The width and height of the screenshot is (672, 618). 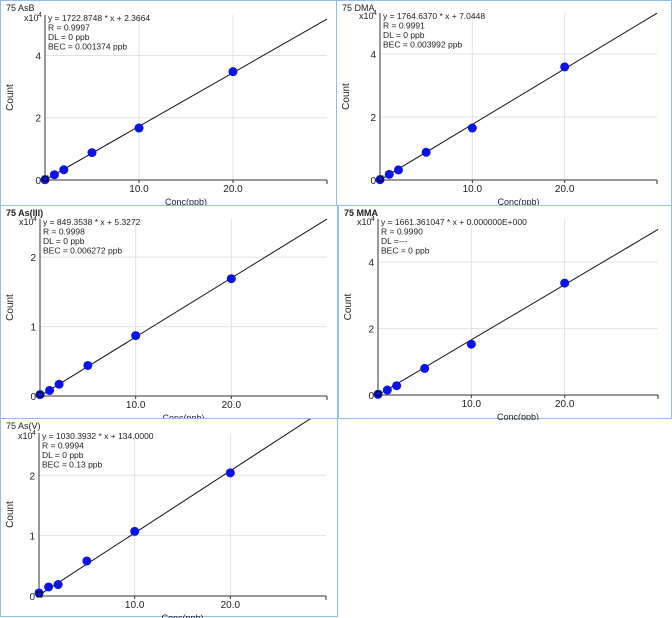 I want to click on fit-annotation: y = 1661.361047 * x + 0.000000E+000, so click(x=454, y=222).